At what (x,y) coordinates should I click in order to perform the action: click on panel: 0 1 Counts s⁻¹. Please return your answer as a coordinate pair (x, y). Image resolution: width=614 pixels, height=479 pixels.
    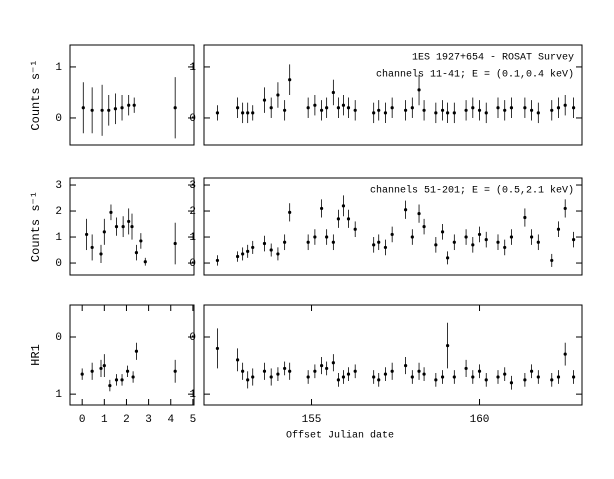
    Looking at the image, I should click on (112, 95).